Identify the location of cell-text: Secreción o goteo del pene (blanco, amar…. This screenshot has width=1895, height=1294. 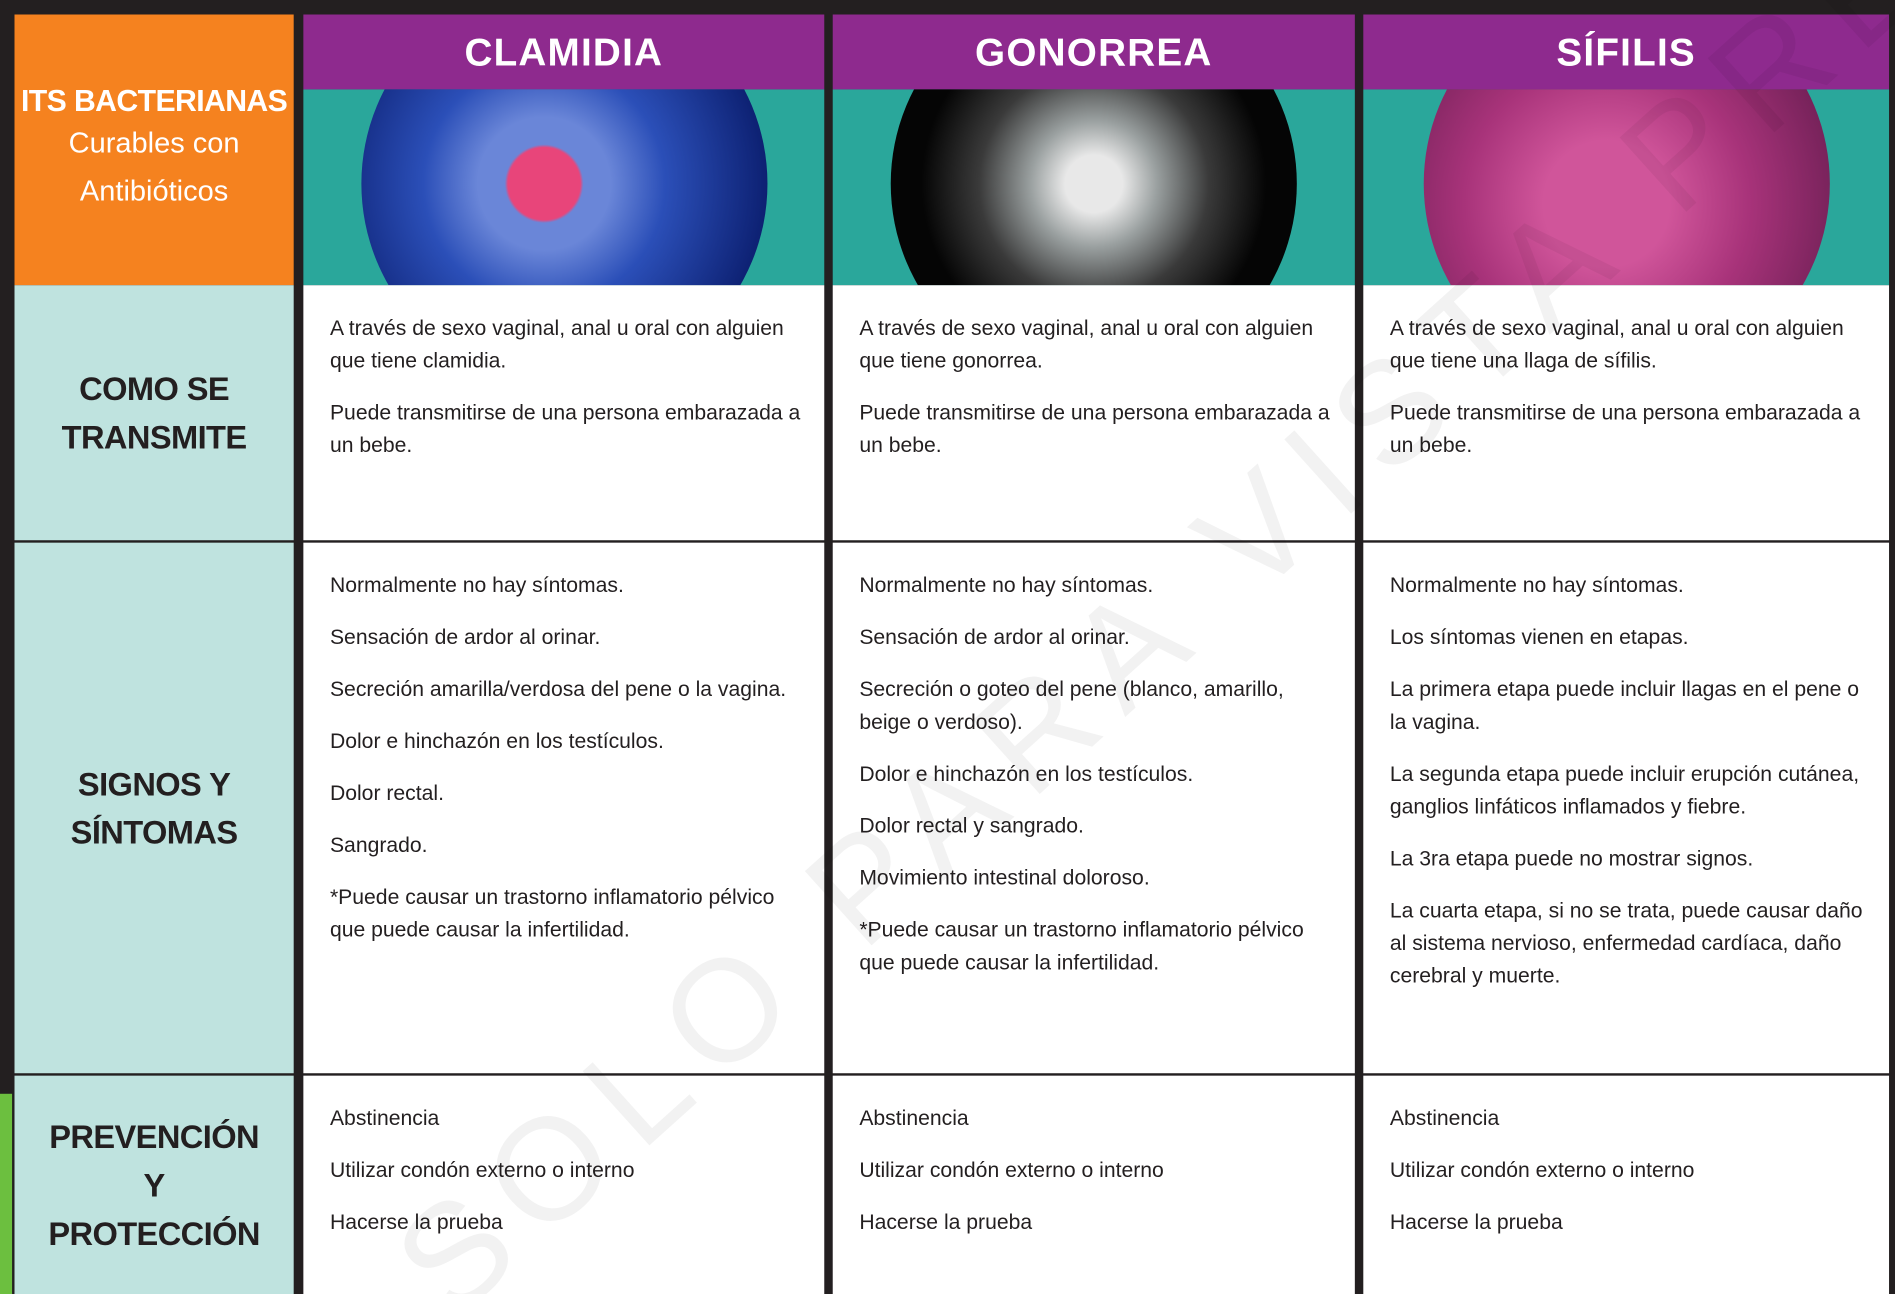
(1071, 705).